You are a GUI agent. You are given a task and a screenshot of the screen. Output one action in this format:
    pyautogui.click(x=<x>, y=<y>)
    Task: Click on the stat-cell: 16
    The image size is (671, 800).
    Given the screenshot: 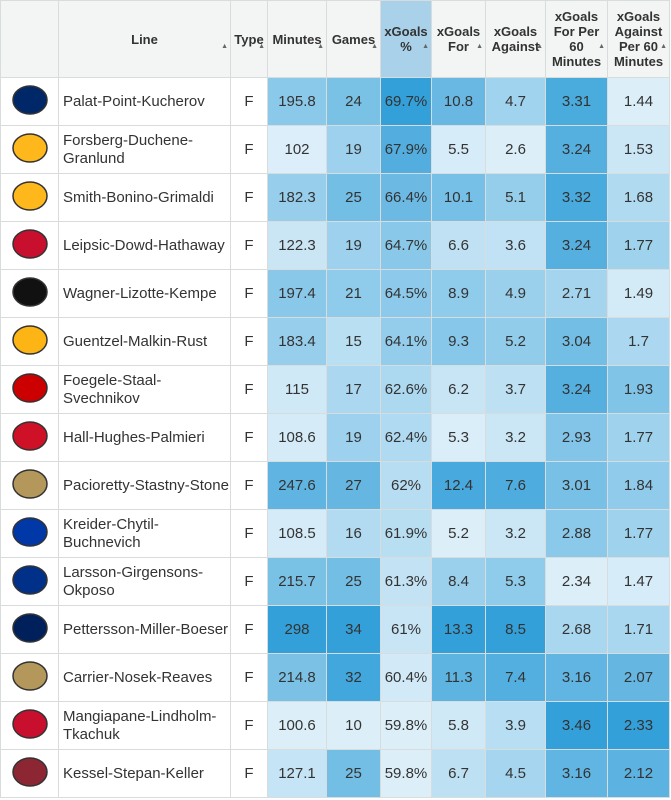 What is the action you would take?
    pyautogui.click(x=353, y=533)
    